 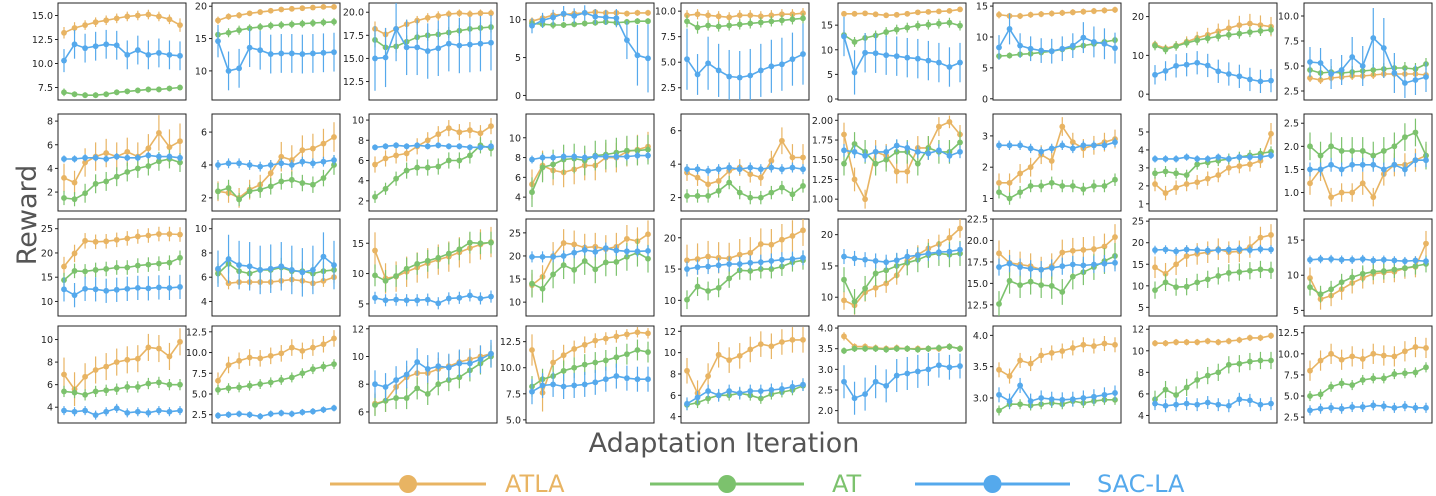 What do you see at coordinates (353, 59) in the screenshot?
I see `y-tick-label: 15.0` at bounding box center [353, 59].